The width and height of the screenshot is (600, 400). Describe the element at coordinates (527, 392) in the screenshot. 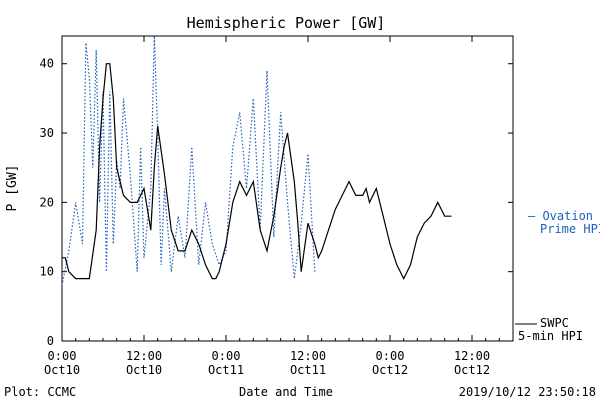

I see `footer-timestamp: 2019/10/12 23:50:18` at that location.